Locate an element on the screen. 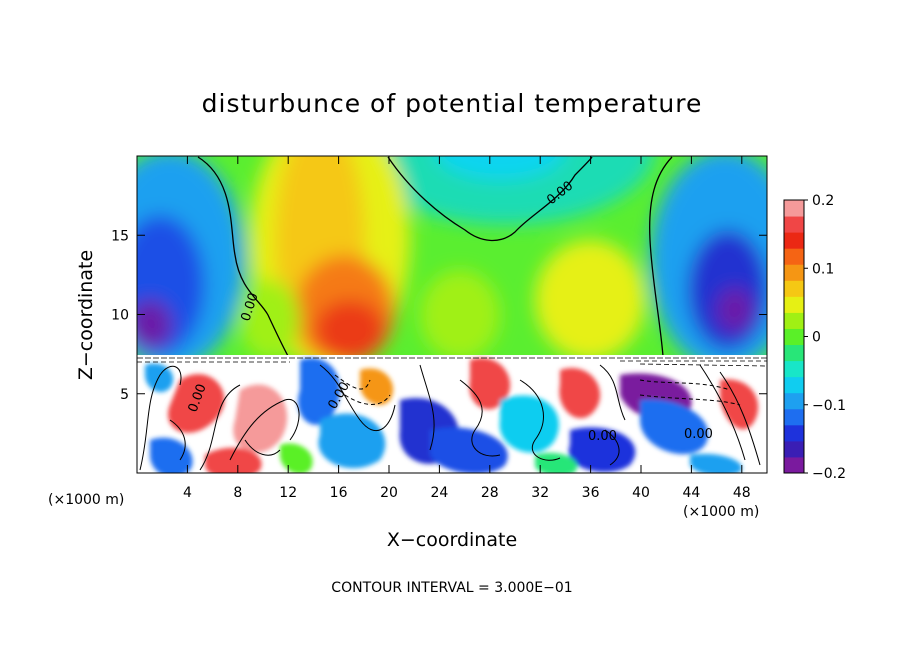 This screenshot has width=904, height=654. y-axis-label: Z−coordinate is located at coordinates (86, 315).